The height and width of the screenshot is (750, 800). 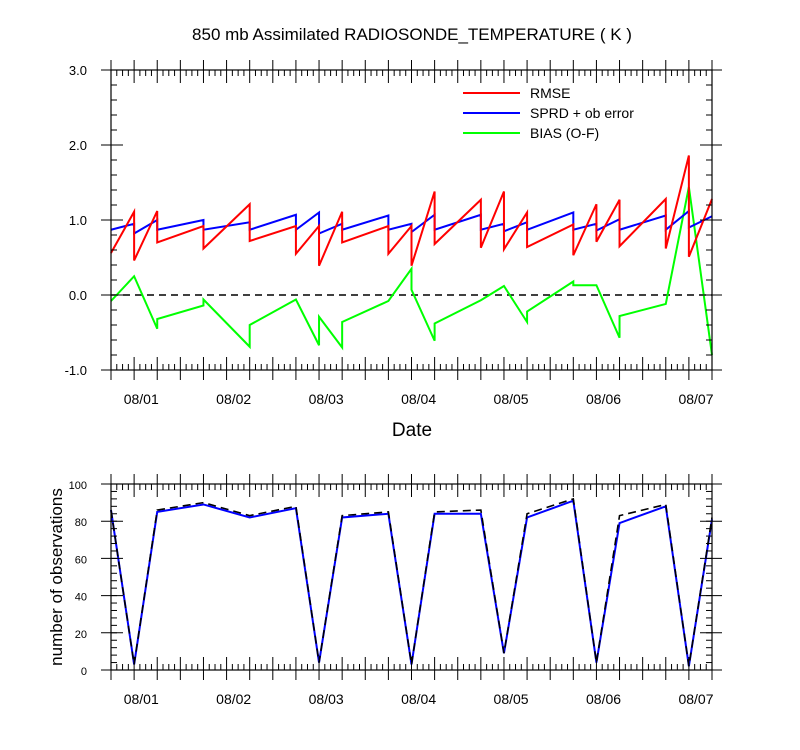 I want to click on series-line-sprd-ob-error, so click(x=411, y=222).